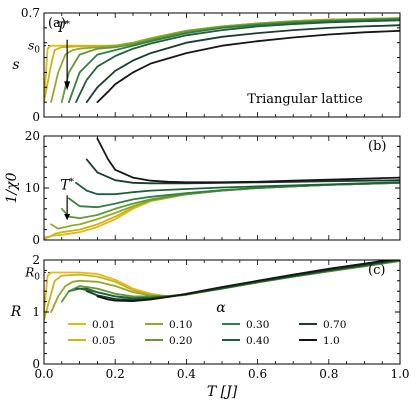  Describe the element at coordinates (43, 374) in the screenshot. I see `x-tick-label: 0.0` at that location.